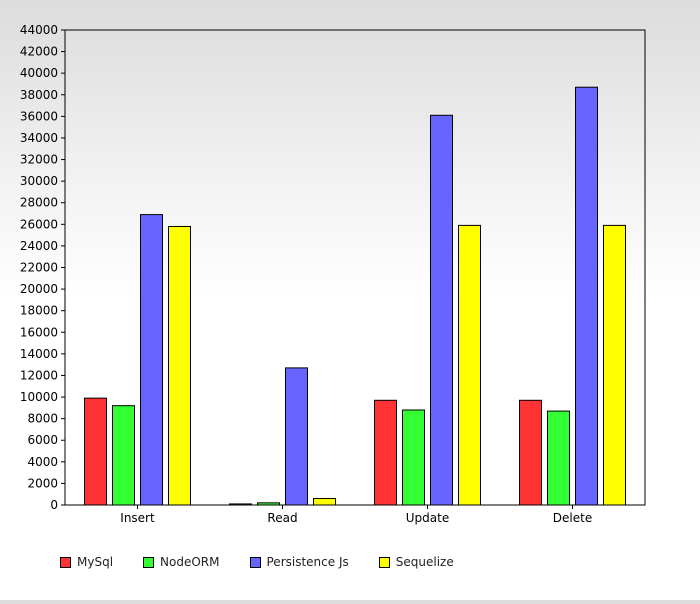  Describe the element at coordinates (190, 562) in the screenshot. I see `legend-label: NodeORM` at that location.